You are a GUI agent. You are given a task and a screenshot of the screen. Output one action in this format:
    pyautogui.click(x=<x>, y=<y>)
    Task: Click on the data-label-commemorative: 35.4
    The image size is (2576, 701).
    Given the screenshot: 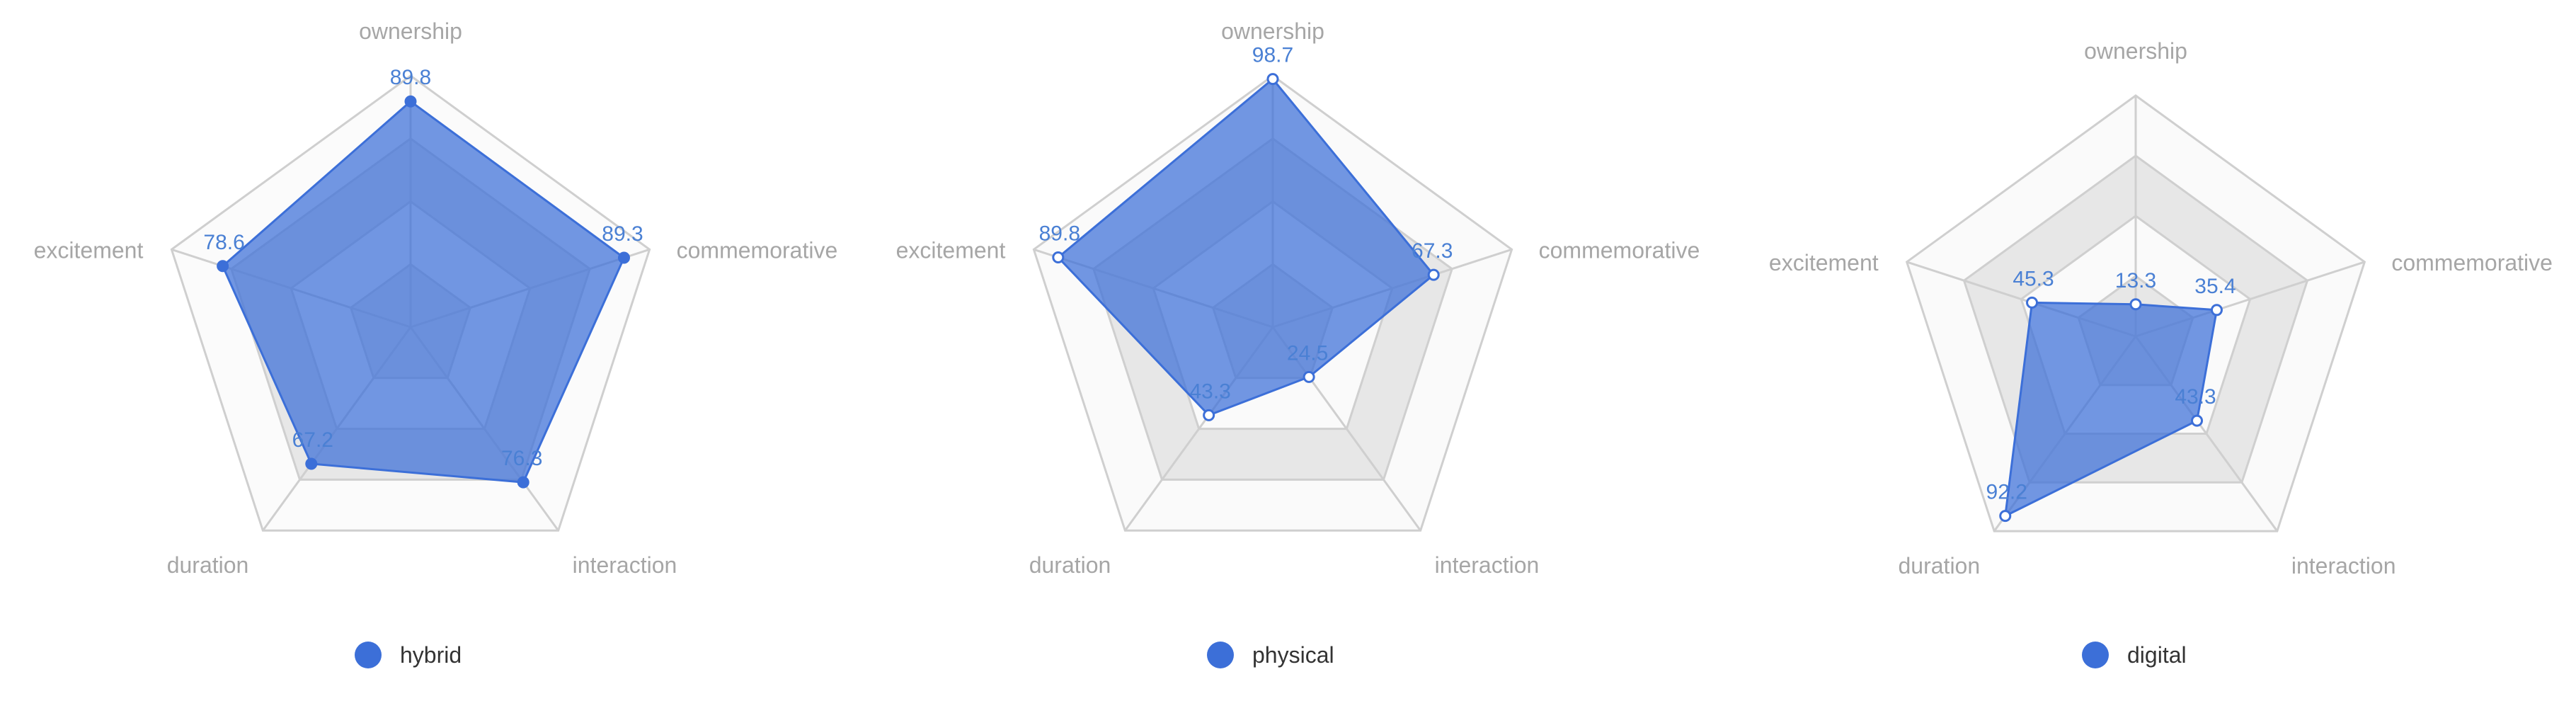 What is the action you would take?
    pyautogui.click(x=2215, y=286)
    